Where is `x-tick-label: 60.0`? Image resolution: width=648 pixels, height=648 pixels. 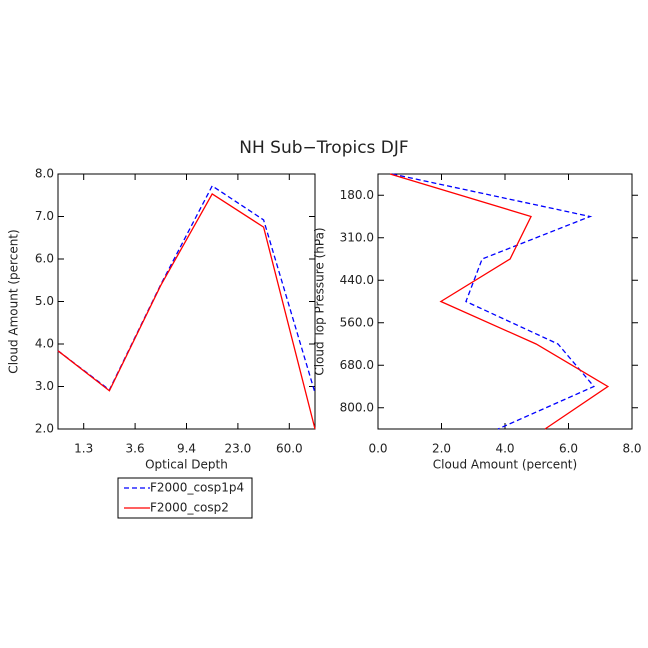
x-tick-label: 60.0 is located at coordinates (289, 449).